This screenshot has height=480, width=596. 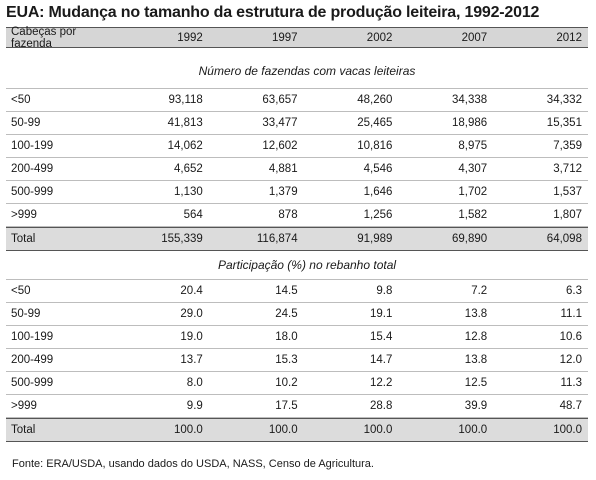 I want to click on cell-value: 93,118, so click(x=185, y=100).